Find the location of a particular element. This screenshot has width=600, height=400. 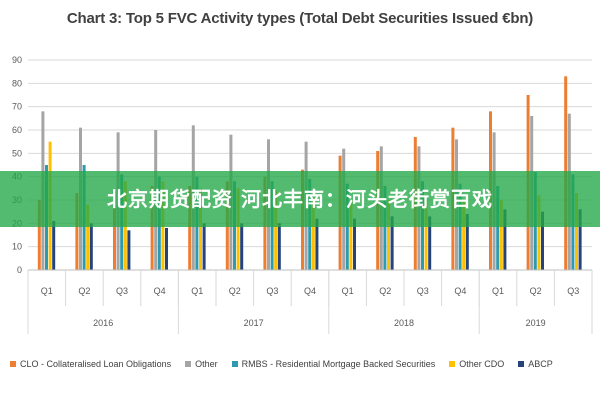

y-tick-label: 60 is located at coordinates (17, 130).